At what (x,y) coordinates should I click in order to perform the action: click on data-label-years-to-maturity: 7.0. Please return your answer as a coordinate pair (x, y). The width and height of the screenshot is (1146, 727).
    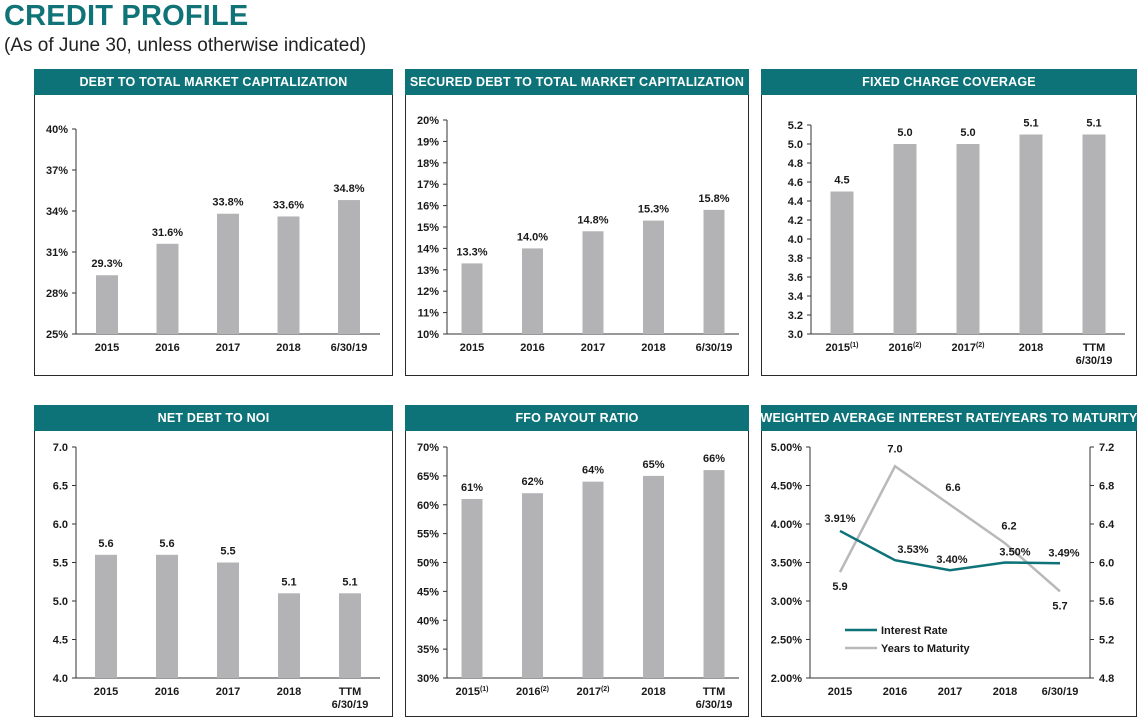
    Looking at the image, I should click on (894, 449).